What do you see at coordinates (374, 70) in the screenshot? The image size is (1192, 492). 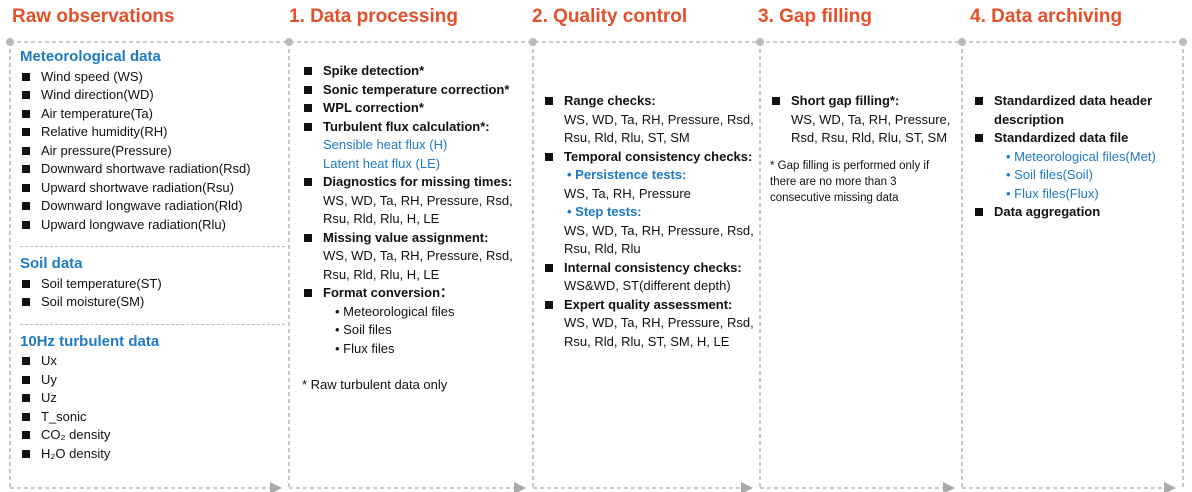 I see `item-label: Spike detection*` at bounding box center [374, 70].